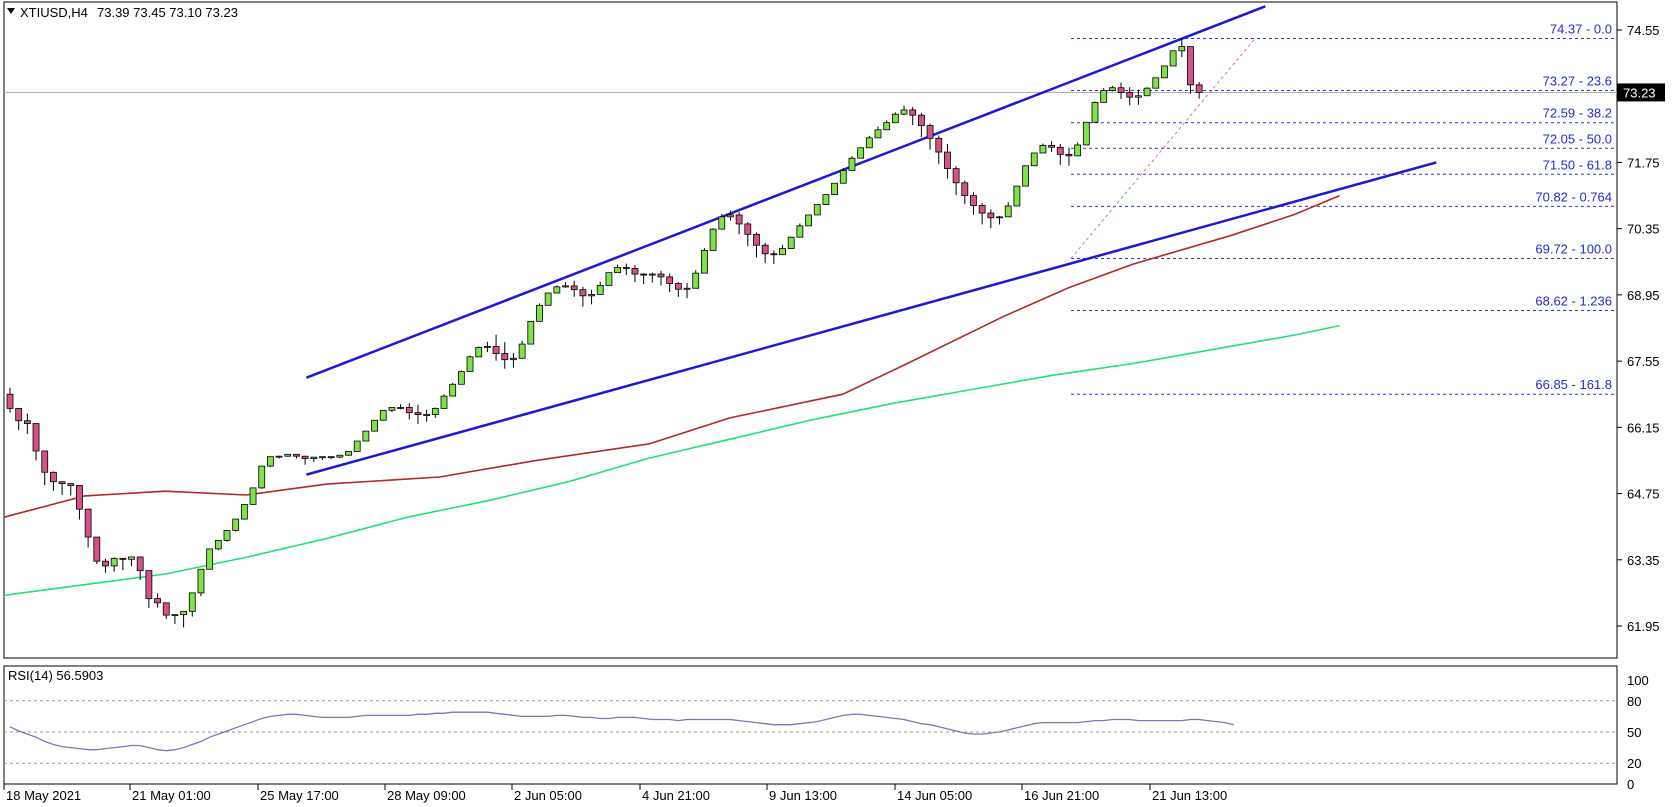 This screenshot has height=807, width=1672. What do you see at coordinates (11, 11) in the screenshot?
I see `dropdown-triangle-icon` at bounding box center [11, 11].